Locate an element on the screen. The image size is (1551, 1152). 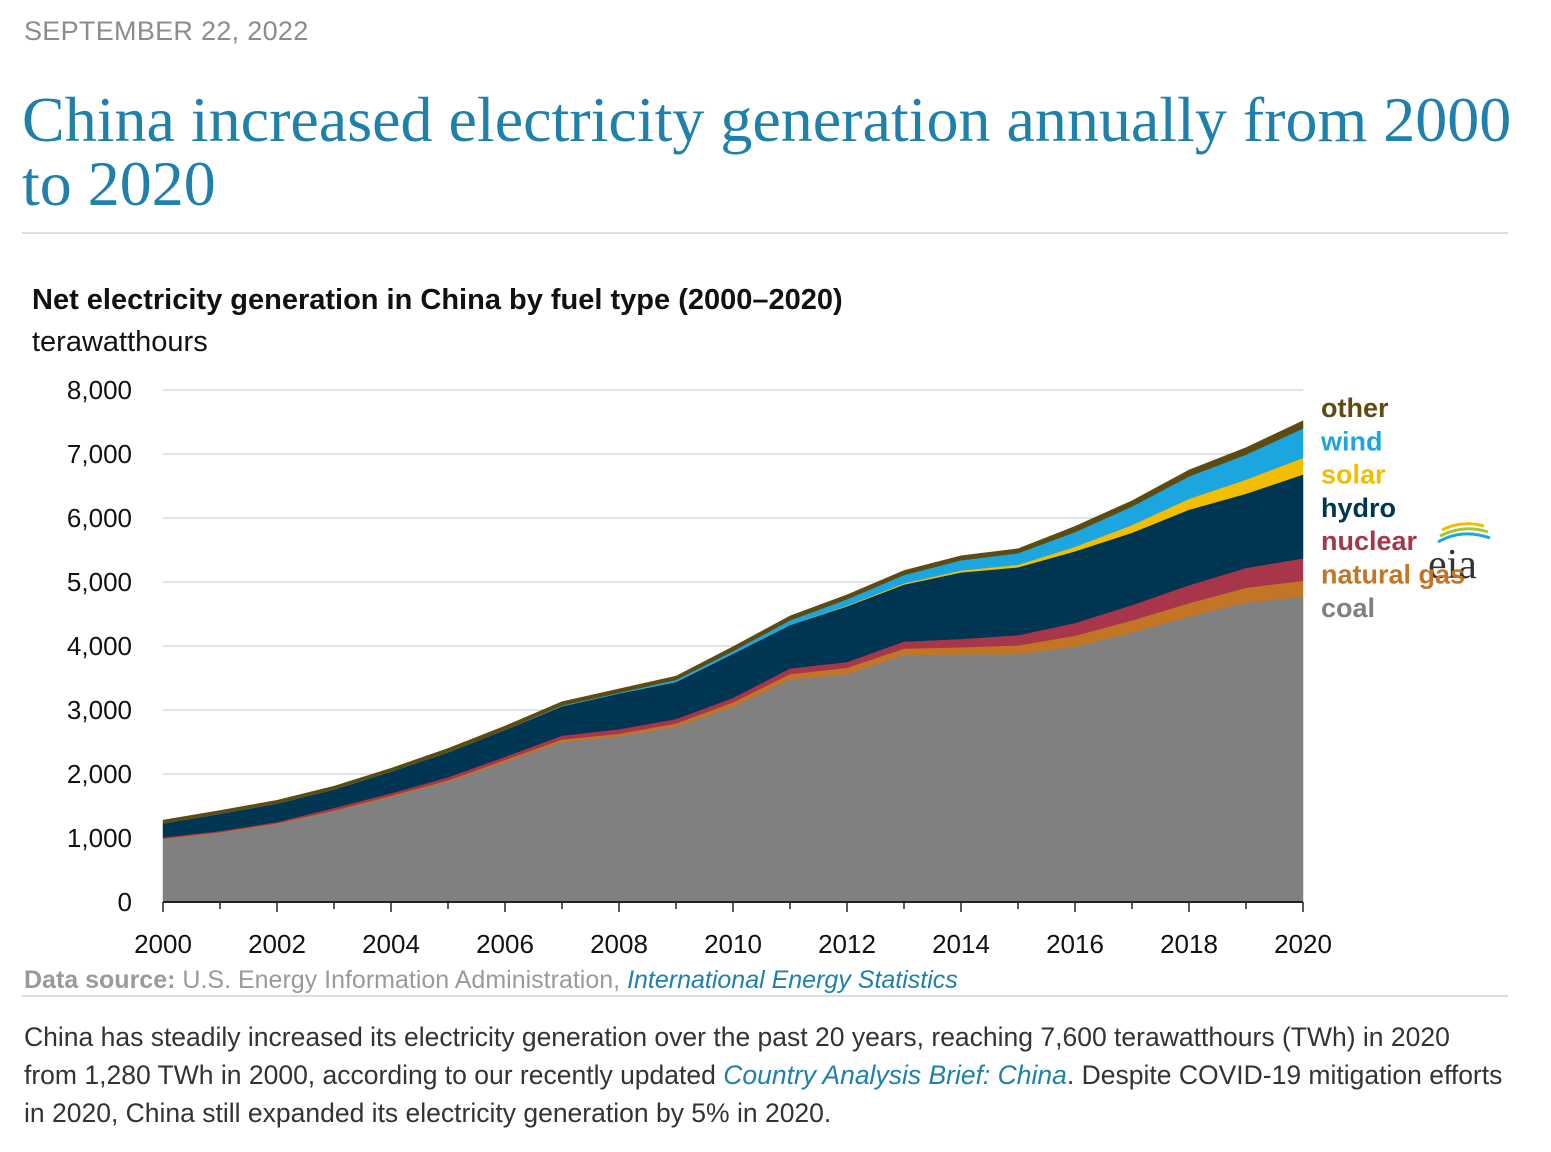
top-divider is located at coordinates (765, 233).